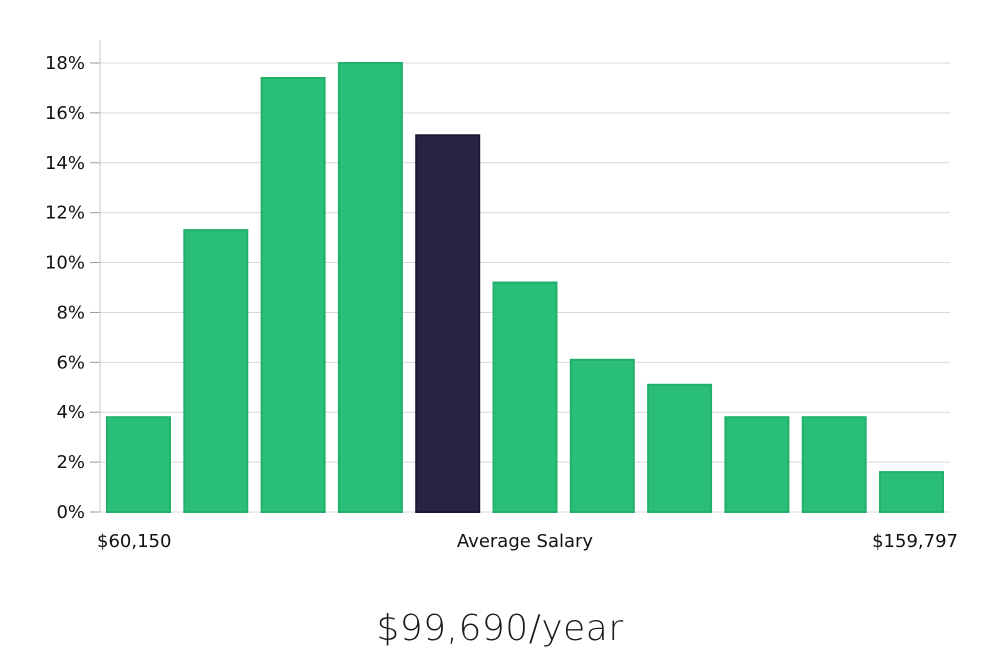 The height and width of the screenshot is (660, 1000). Describe the element at coordinates (65, 213) in the screenshot. I see `y-tick-label-12: 12%` at that location.